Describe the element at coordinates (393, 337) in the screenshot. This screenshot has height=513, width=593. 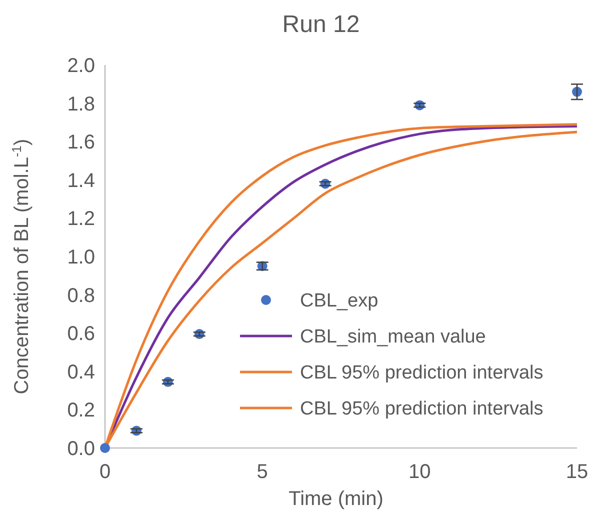
I see `legend-label: CBL_sim_mean value` at that location.